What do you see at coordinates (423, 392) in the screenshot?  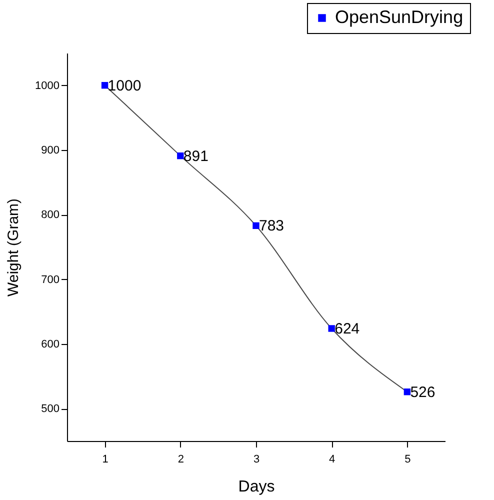 I see `data-label: 526` at bounding box center [423, 392].